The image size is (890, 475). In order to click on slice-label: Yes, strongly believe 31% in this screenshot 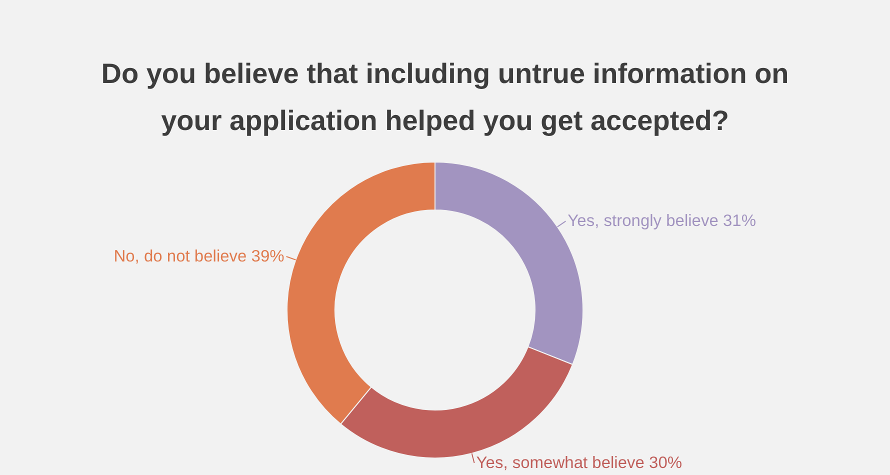, I will do `click(662, 221)`.